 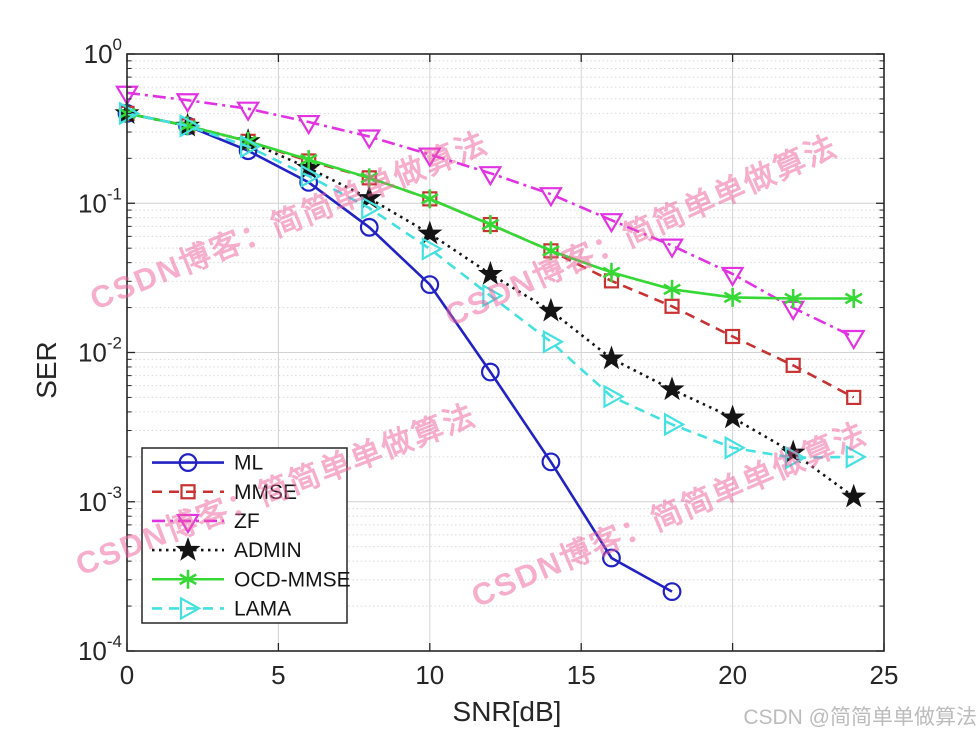 What do you see at coordinates (103, 52) in the screenshot?
I see `y-tick-label: 10⁰` at bounding box center [103, 52].